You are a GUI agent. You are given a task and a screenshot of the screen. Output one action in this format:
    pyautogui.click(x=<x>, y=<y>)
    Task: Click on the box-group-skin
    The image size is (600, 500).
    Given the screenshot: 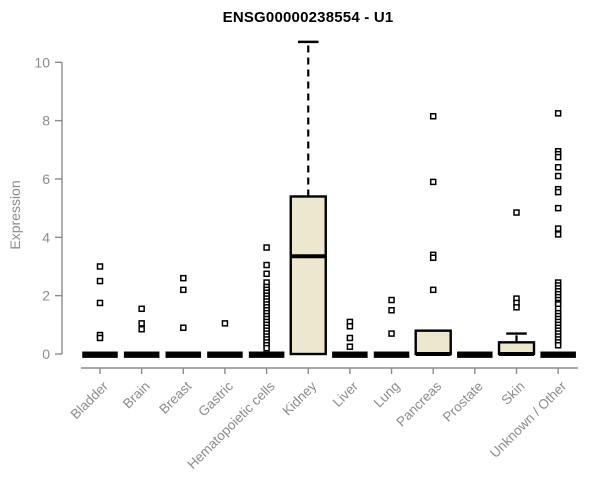 What is the action you would take?
    pyautogui.click(x=516, y=282)
    